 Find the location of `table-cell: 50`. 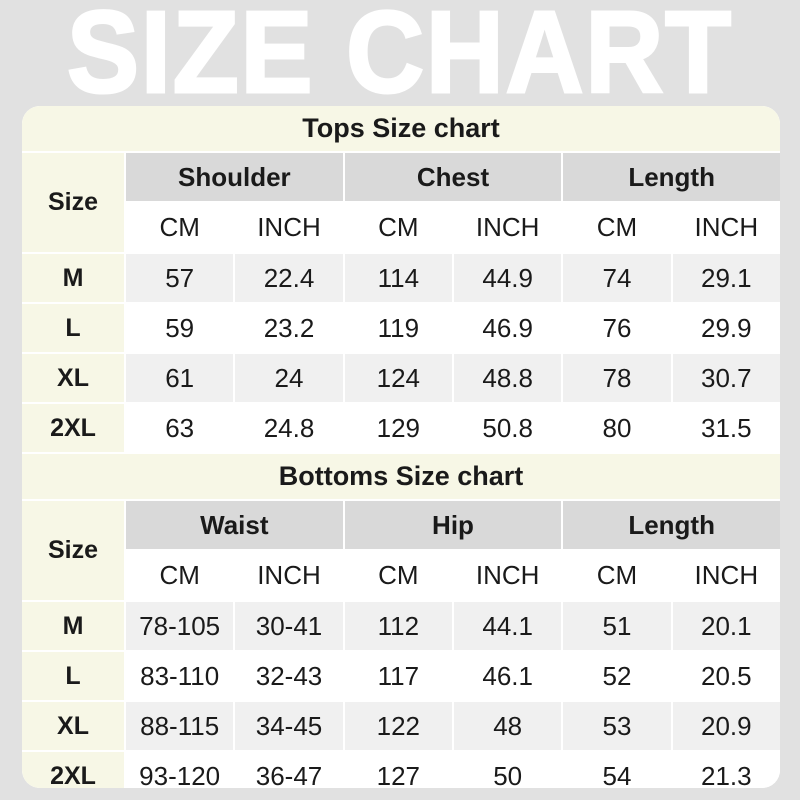

table-cell: 50 is located at coordinates (508, 770).